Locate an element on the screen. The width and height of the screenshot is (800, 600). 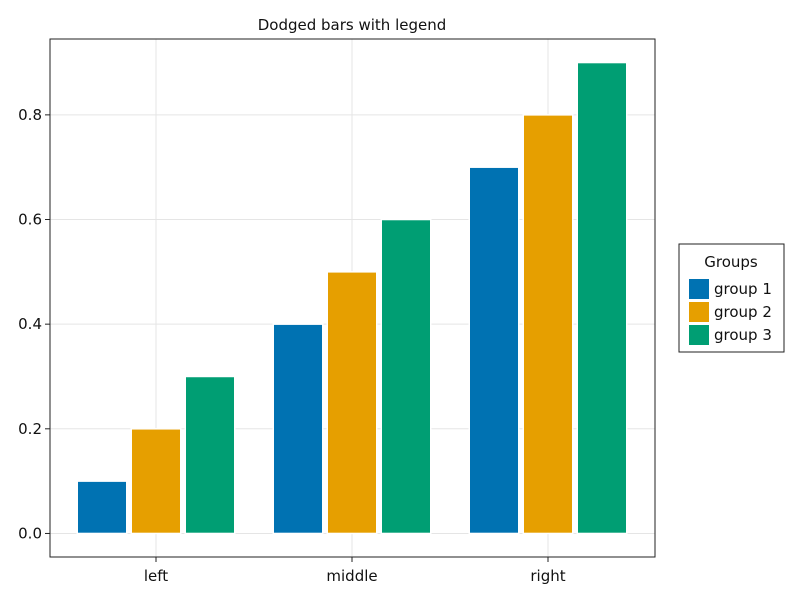
legend-items: group 1 group 2 group 3 is located at coordinates (730, 312).